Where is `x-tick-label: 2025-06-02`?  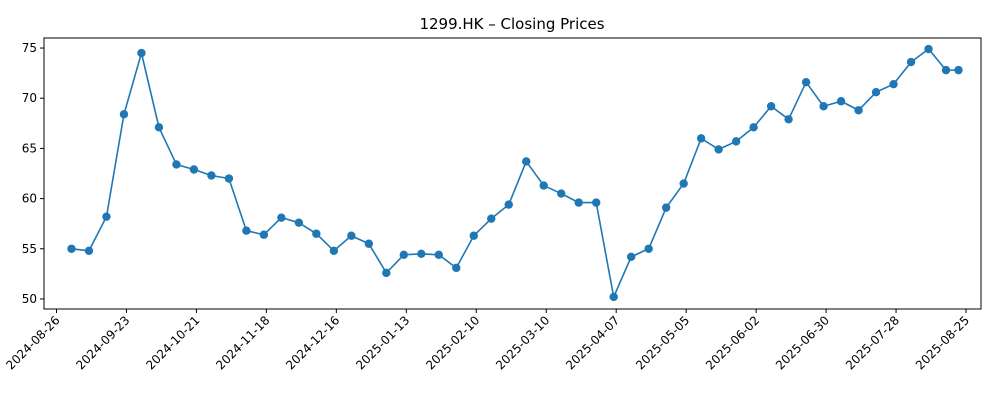 x-tick-label: 2025-06-02 is located at coordinates (732, 342).